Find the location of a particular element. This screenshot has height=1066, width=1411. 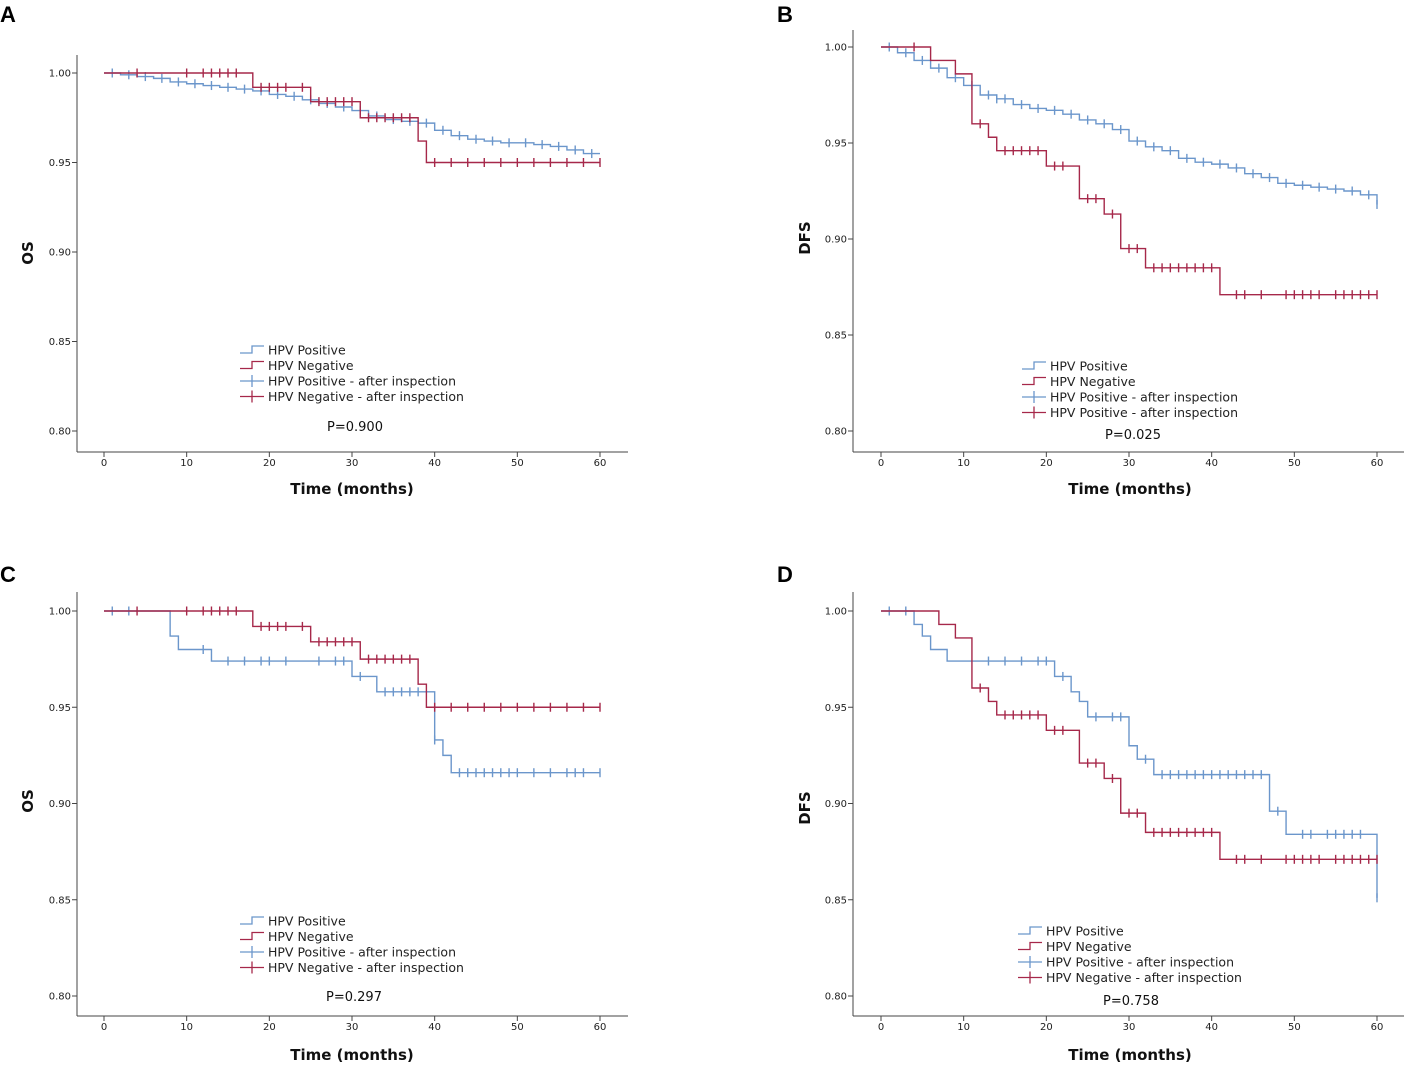

p-value: P=0.025 is located at coordinates (1133, 435).